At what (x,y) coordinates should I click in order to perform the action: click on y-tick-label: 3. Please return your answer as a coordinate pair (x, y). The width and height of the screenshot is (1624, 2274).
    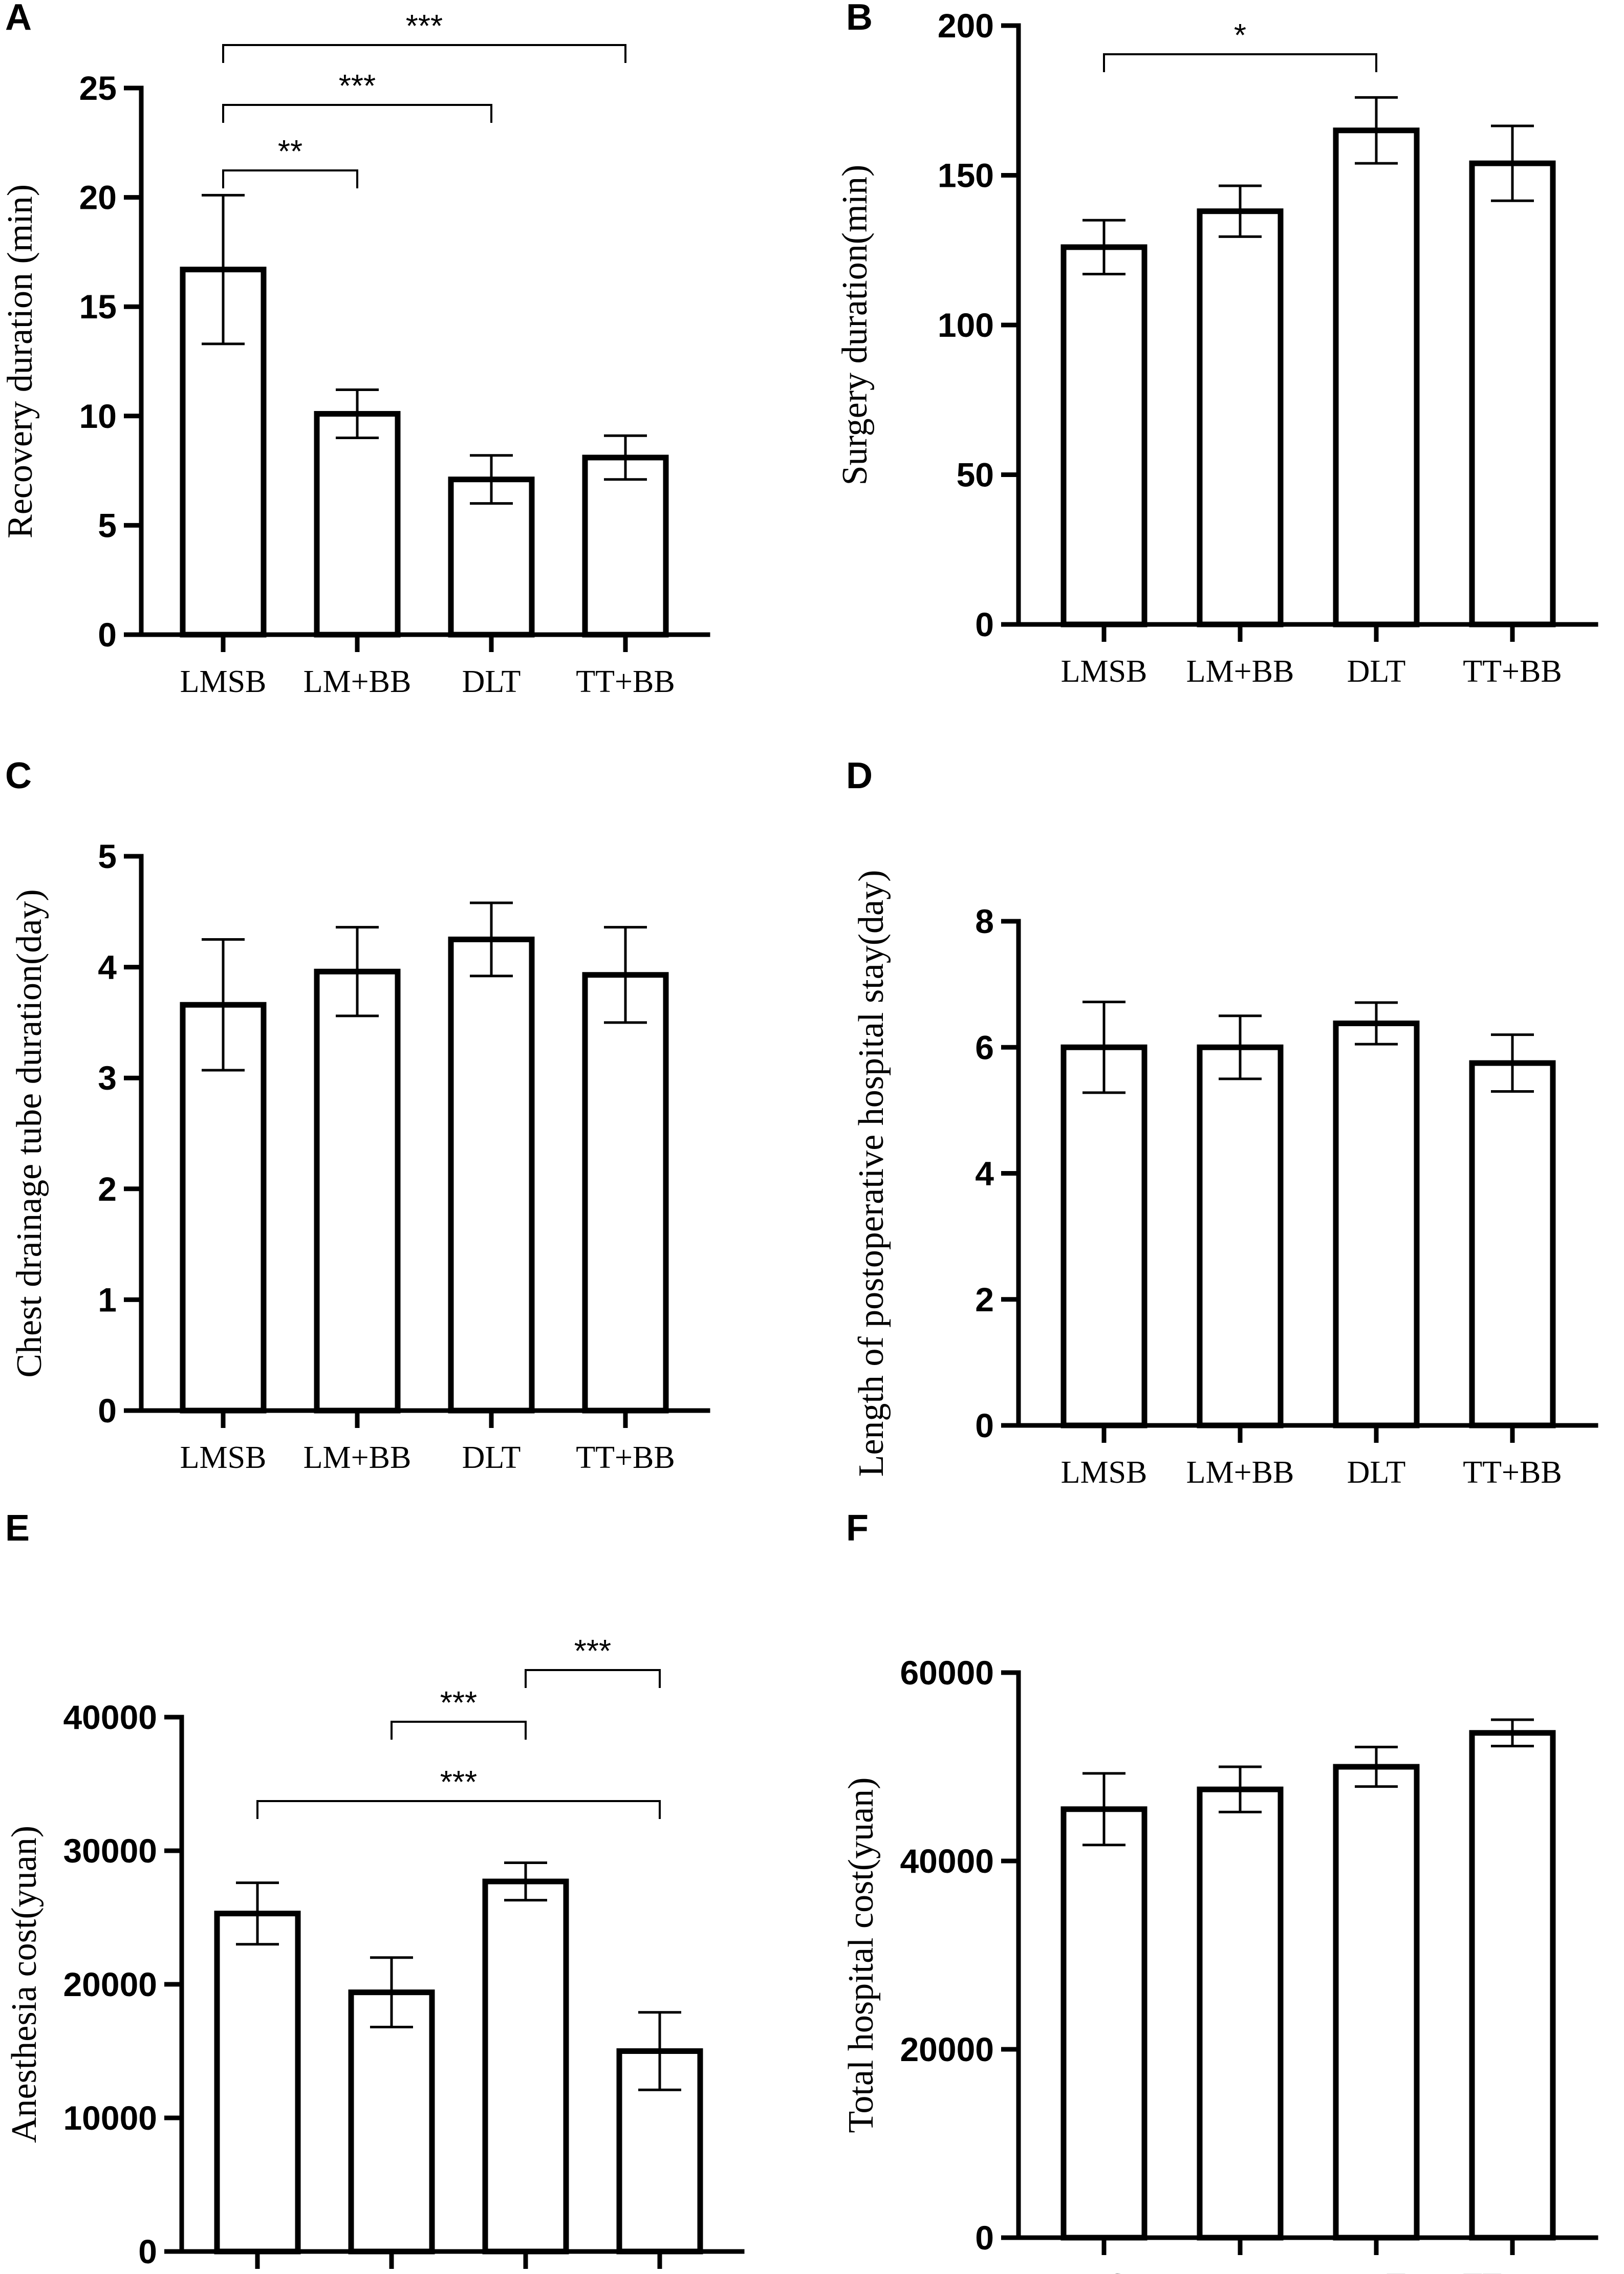
    Looking at the image, I should click on (107, 1078).